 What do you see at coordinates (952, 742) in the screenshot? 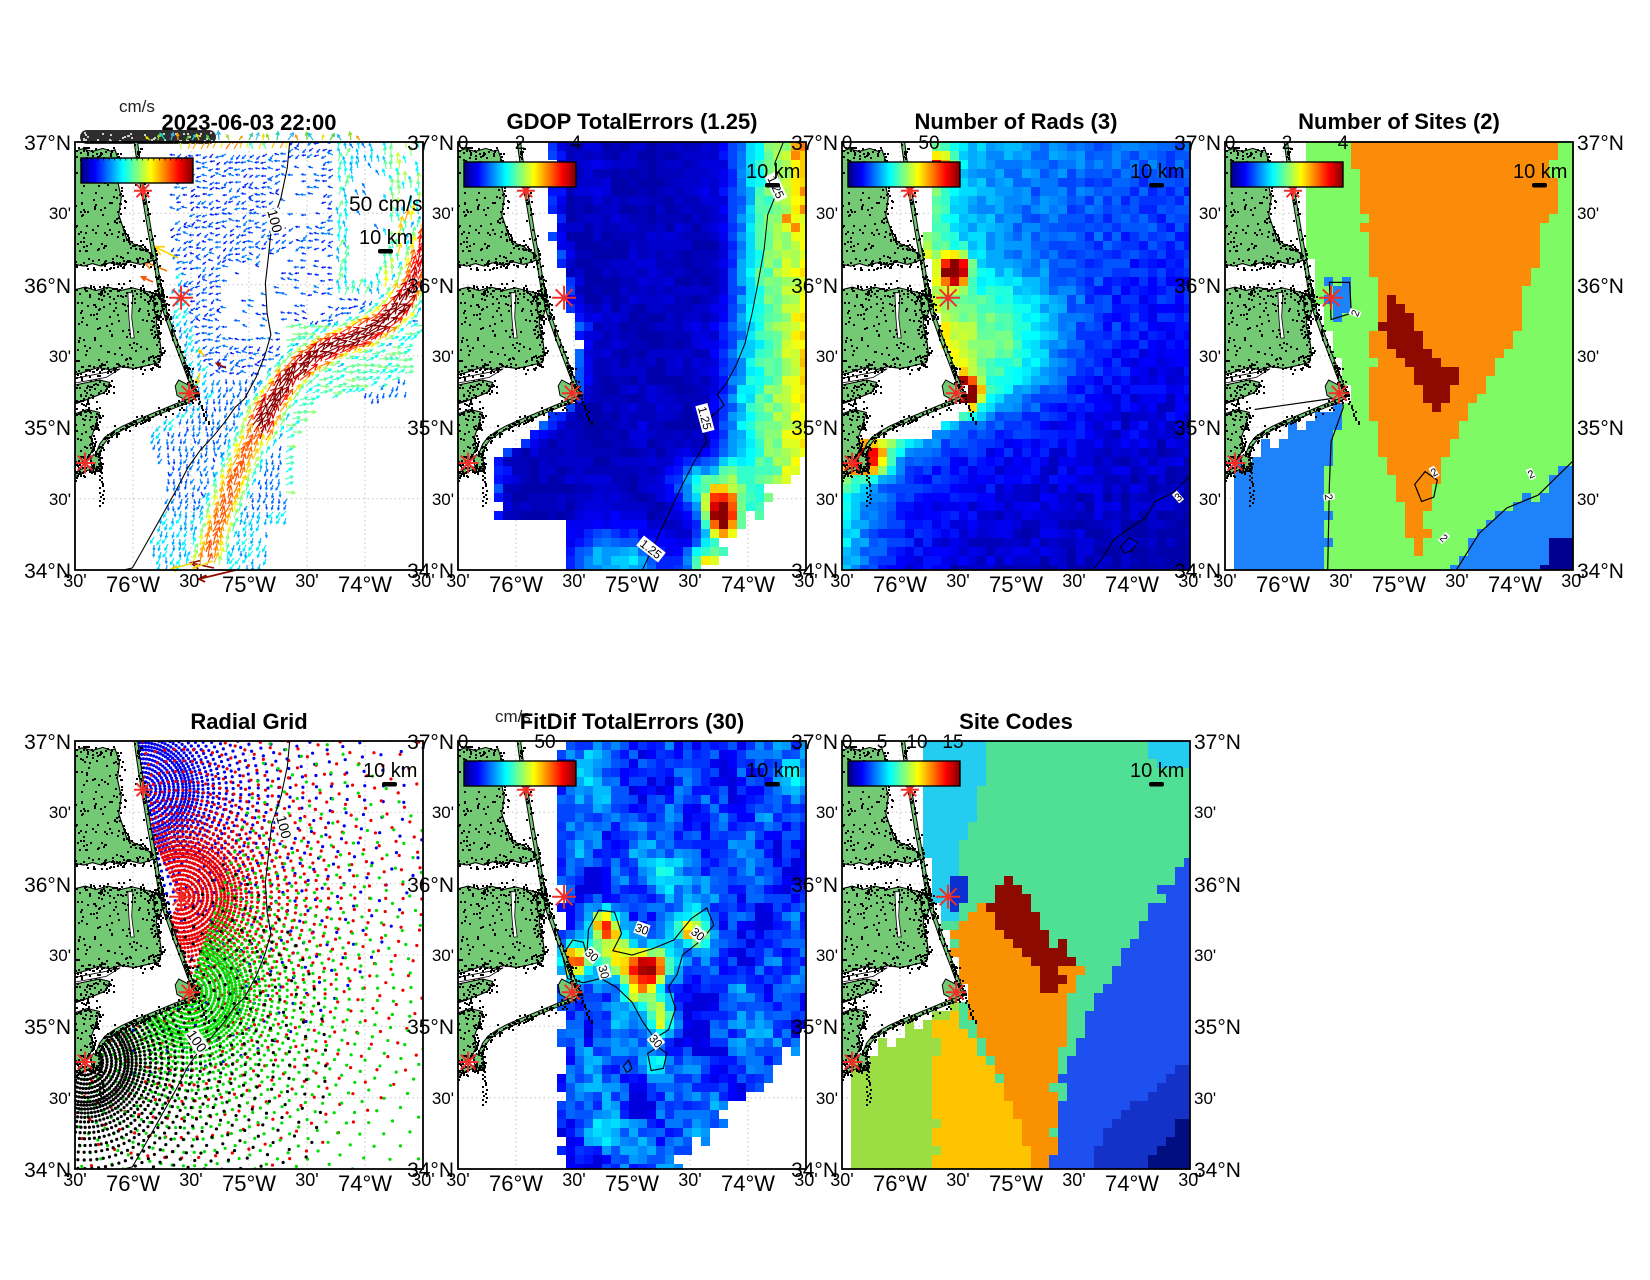
I see `svg-text: 15` at bounding box center [952, 742].